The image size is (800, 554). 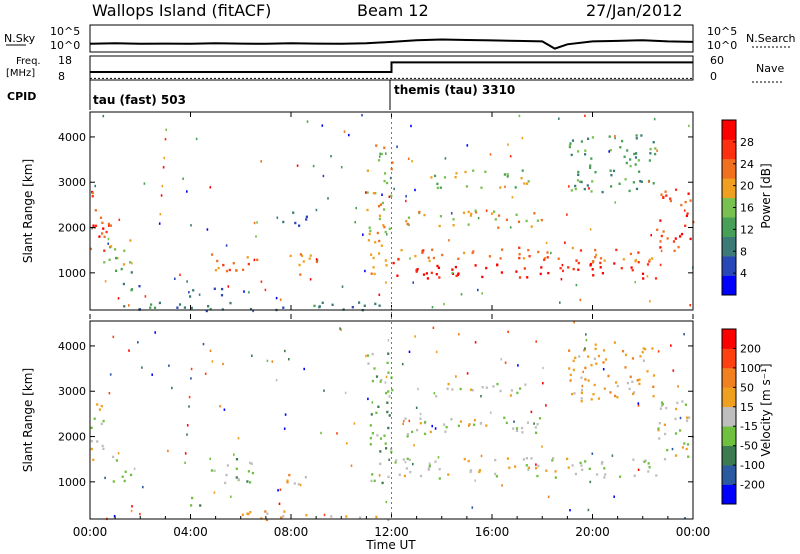 What do you see at coordinates (729, 475) in the screenshot?
I see `velocity-colorbar-swatch` at bounding box center [729, 475].